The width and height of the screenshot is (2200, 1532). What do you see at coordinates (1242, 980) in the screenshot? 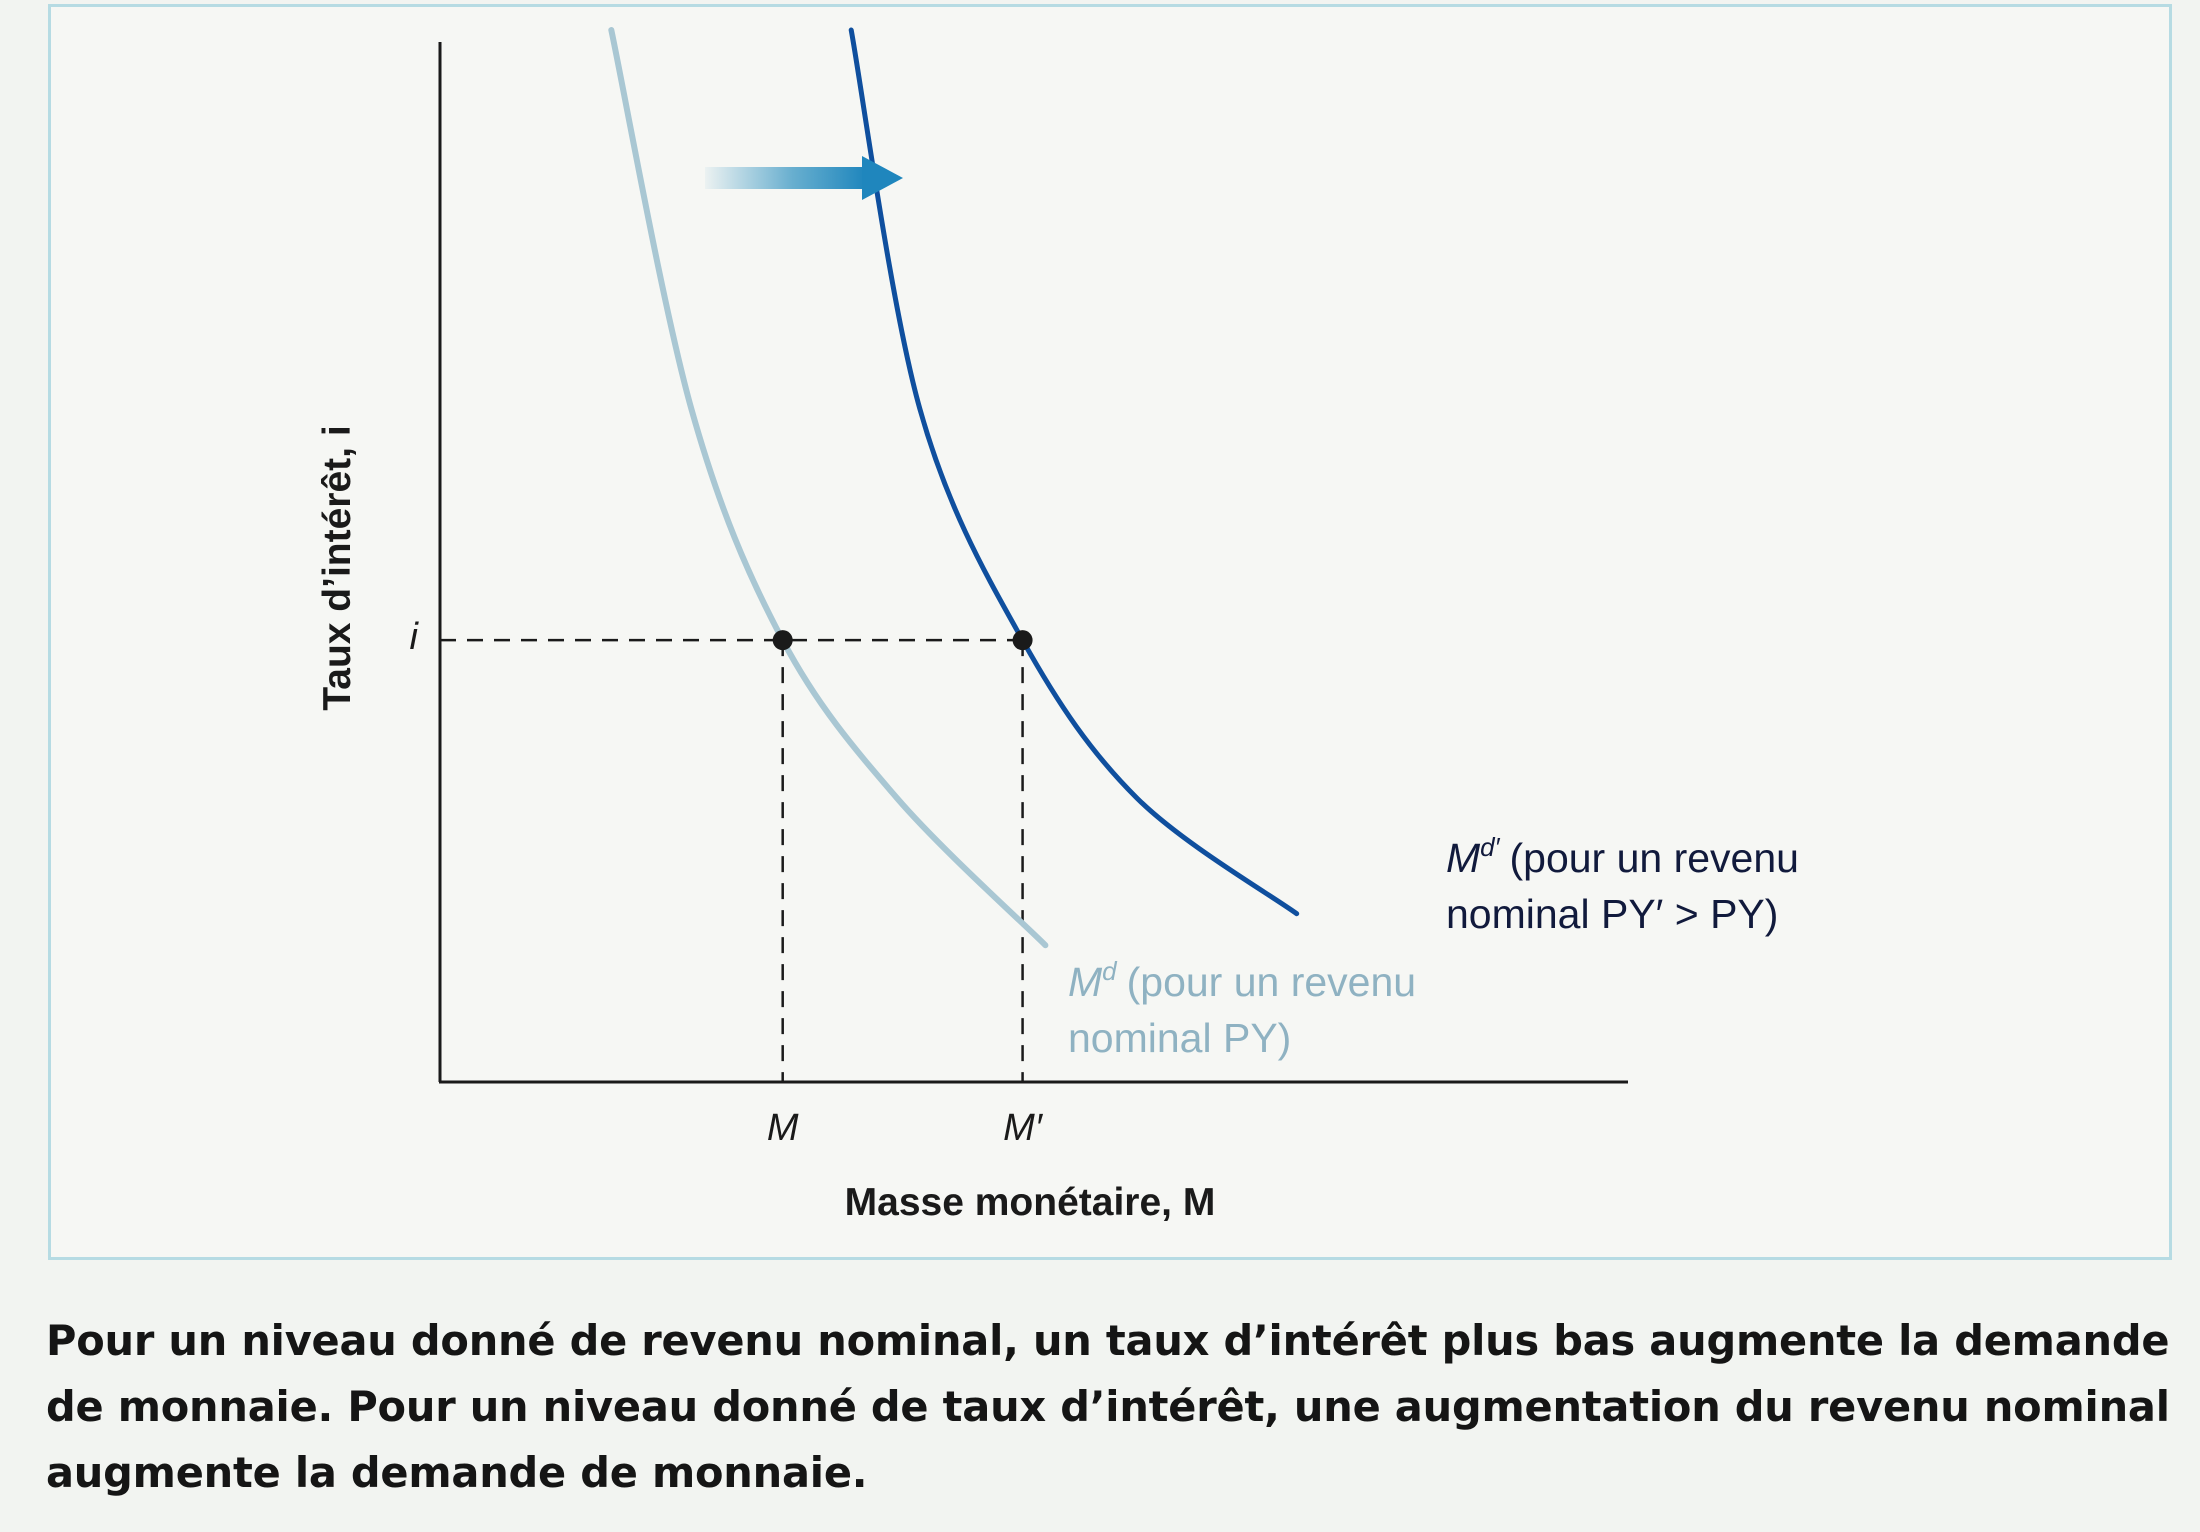
I see `curve-label-md-line1: Md (pour un revenu` at bounding box center [1242, 980].